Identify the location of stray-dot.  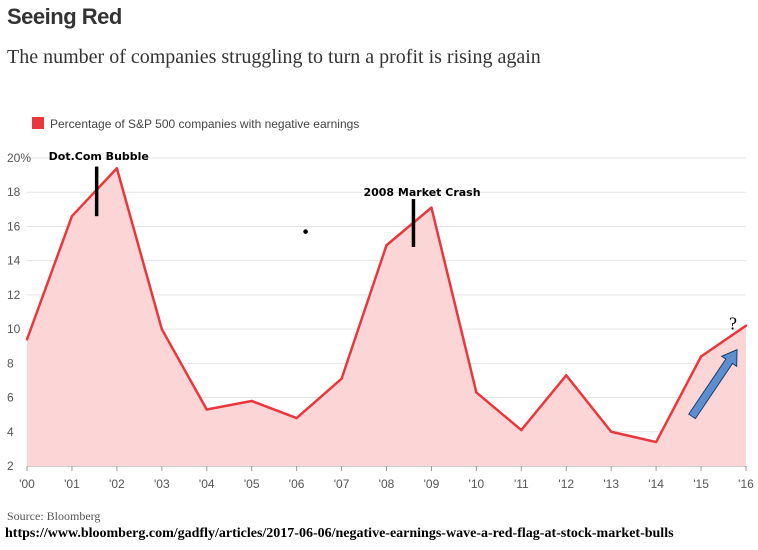
(305, 231).